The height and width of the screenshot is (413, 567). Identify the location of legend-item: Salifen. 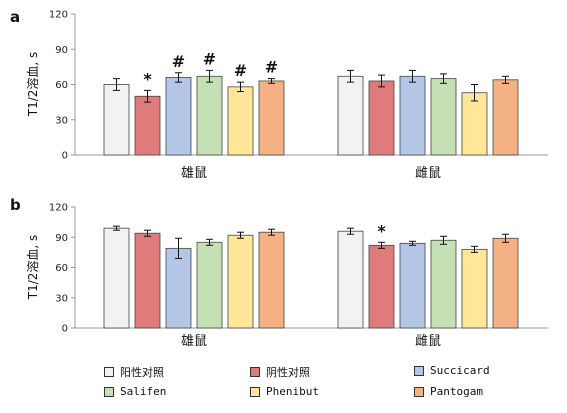
(135, 391).